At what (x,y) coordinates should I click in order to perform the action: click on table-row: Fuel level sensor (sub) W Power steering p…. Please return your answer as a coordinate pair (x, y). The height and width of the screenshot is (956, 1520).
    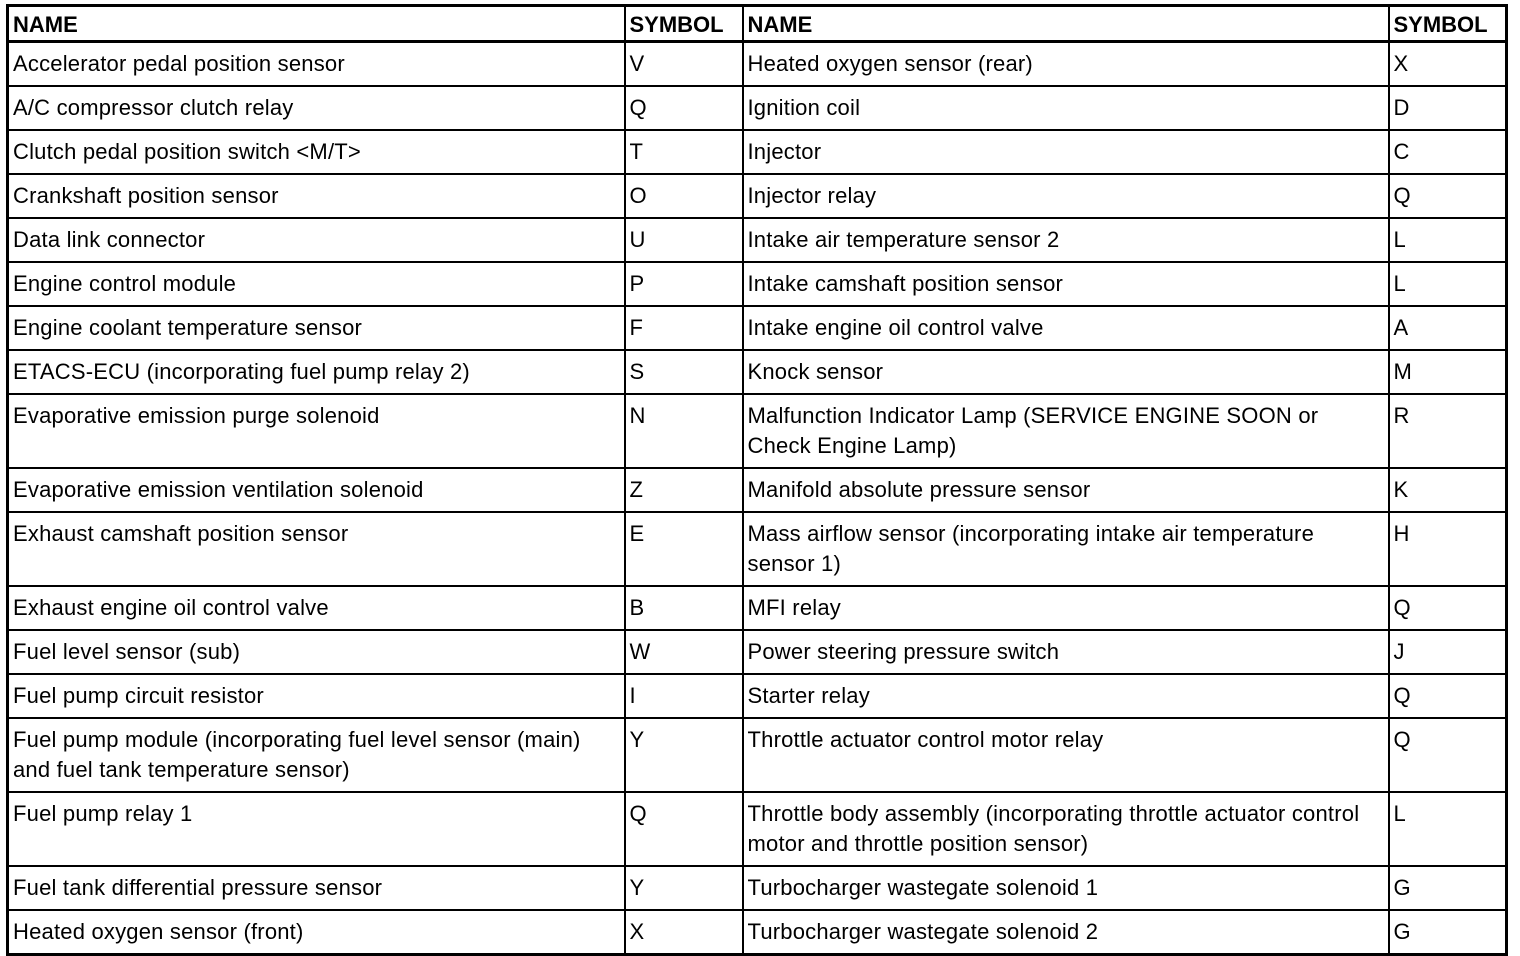
    Looking at the image, I should click on (757, 652).